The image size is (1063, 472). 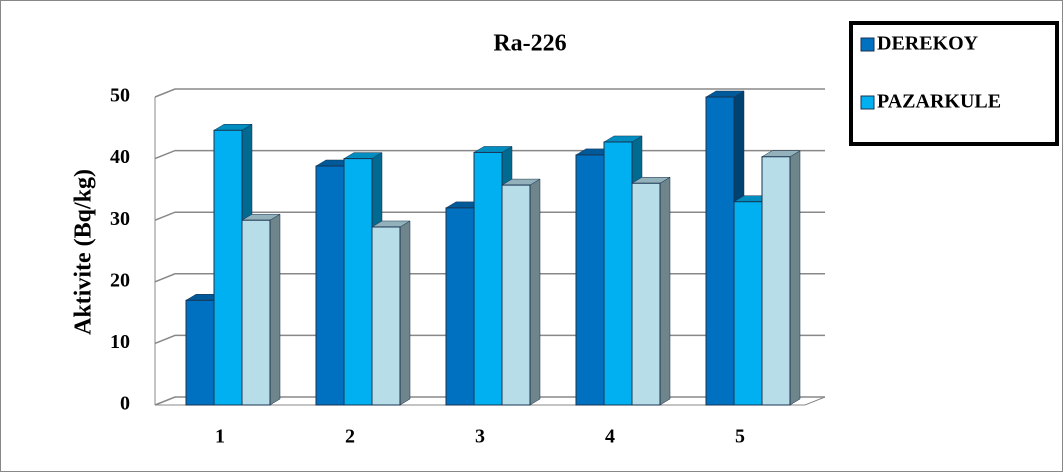 I want to click on x-tick-label: 1, so click(x=220, y=437).